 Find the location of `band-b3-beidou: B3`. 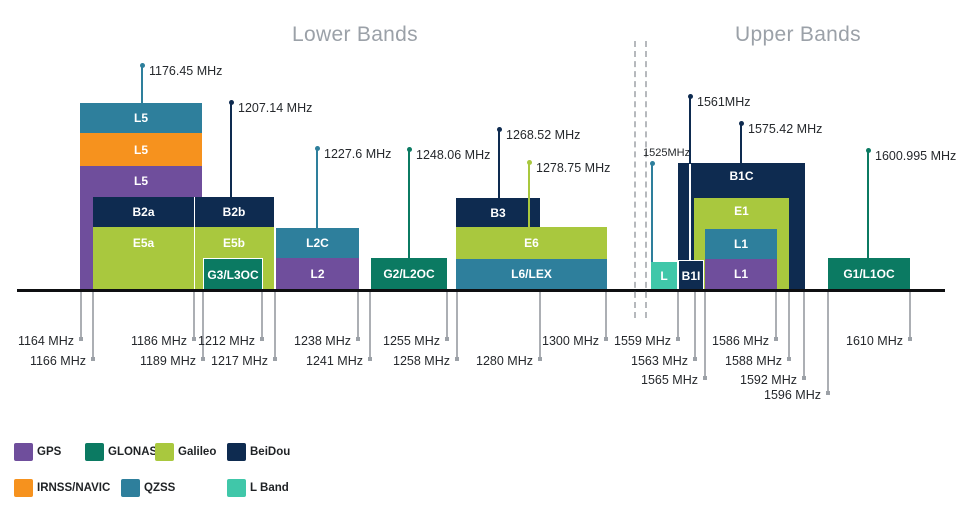

band-b3-beidou: B3 is located at coordinates (498, 212).